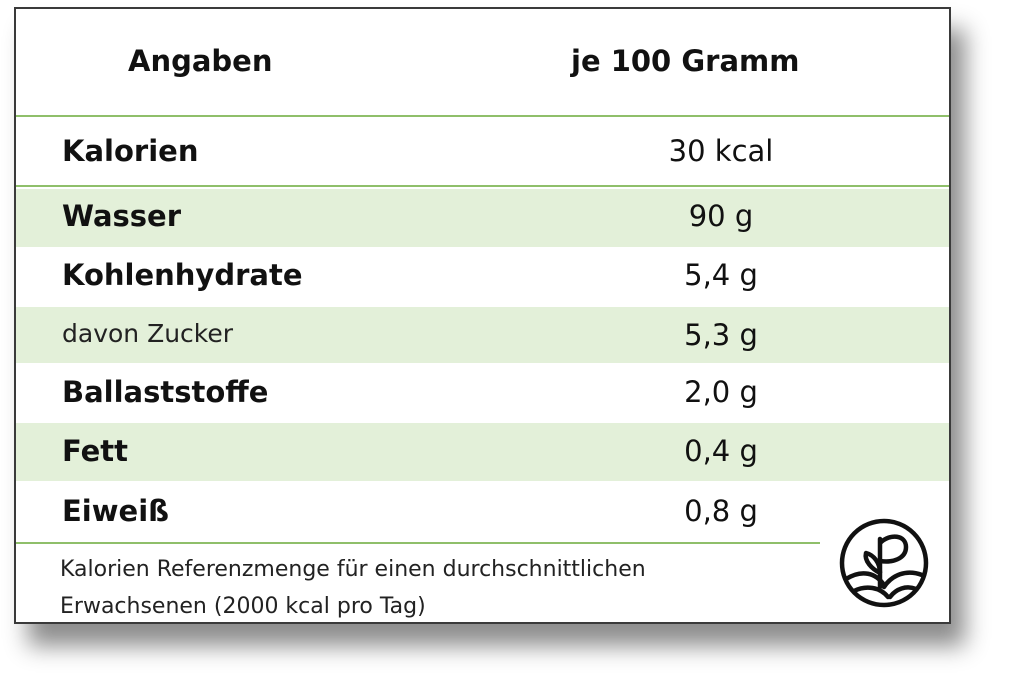 This screenshot has width=1013, height=687. What do you see at coordinates (95, 451) in the screenshot?
I see `row-label: Fett` at bounding box center [95, 451].